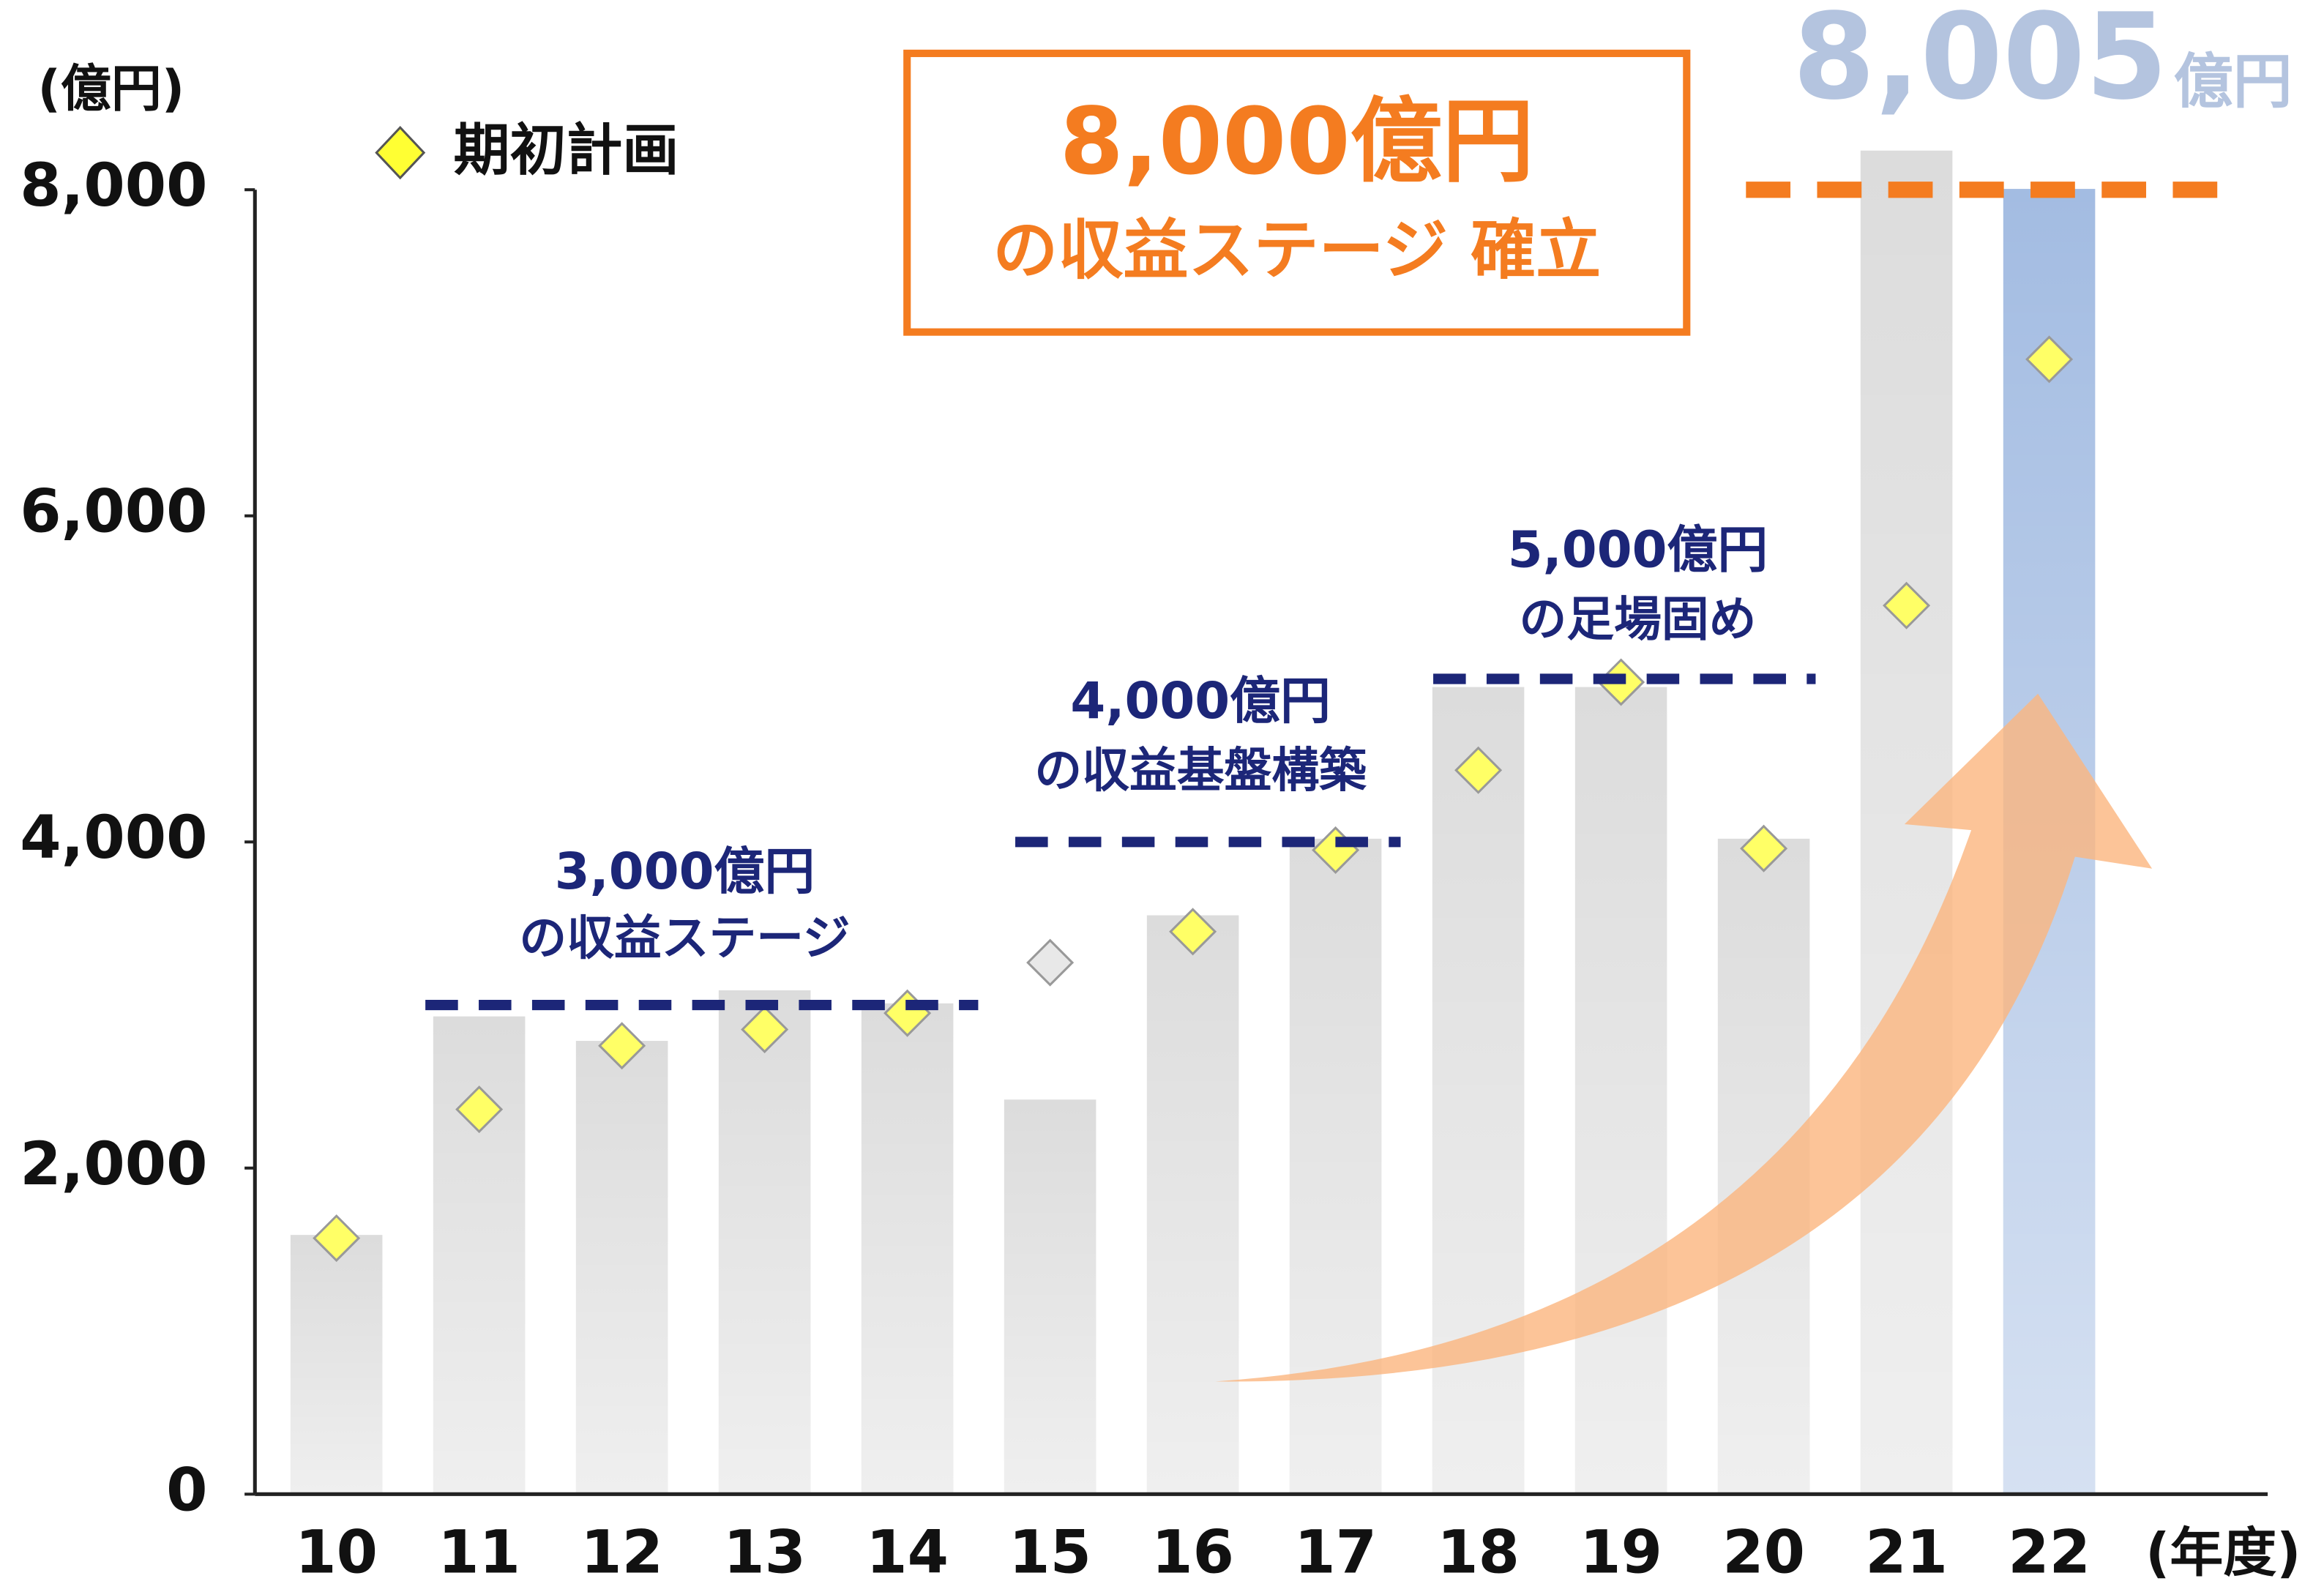 This screenshot has width=2324, height=1592. I want to click on x-tick-label: 19, so click(1621, 1552).